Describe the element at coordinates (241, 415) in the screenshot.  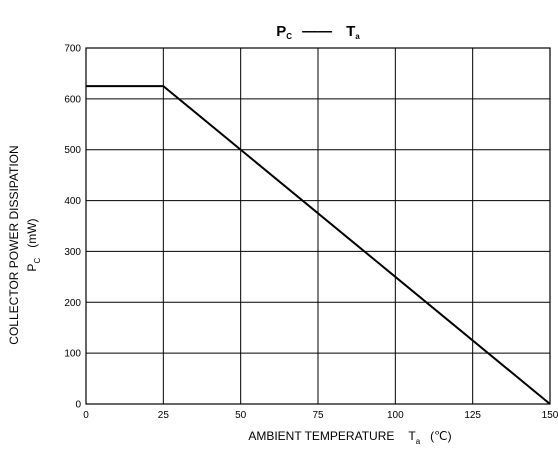
I see `x-tick-label: 50` at that location.